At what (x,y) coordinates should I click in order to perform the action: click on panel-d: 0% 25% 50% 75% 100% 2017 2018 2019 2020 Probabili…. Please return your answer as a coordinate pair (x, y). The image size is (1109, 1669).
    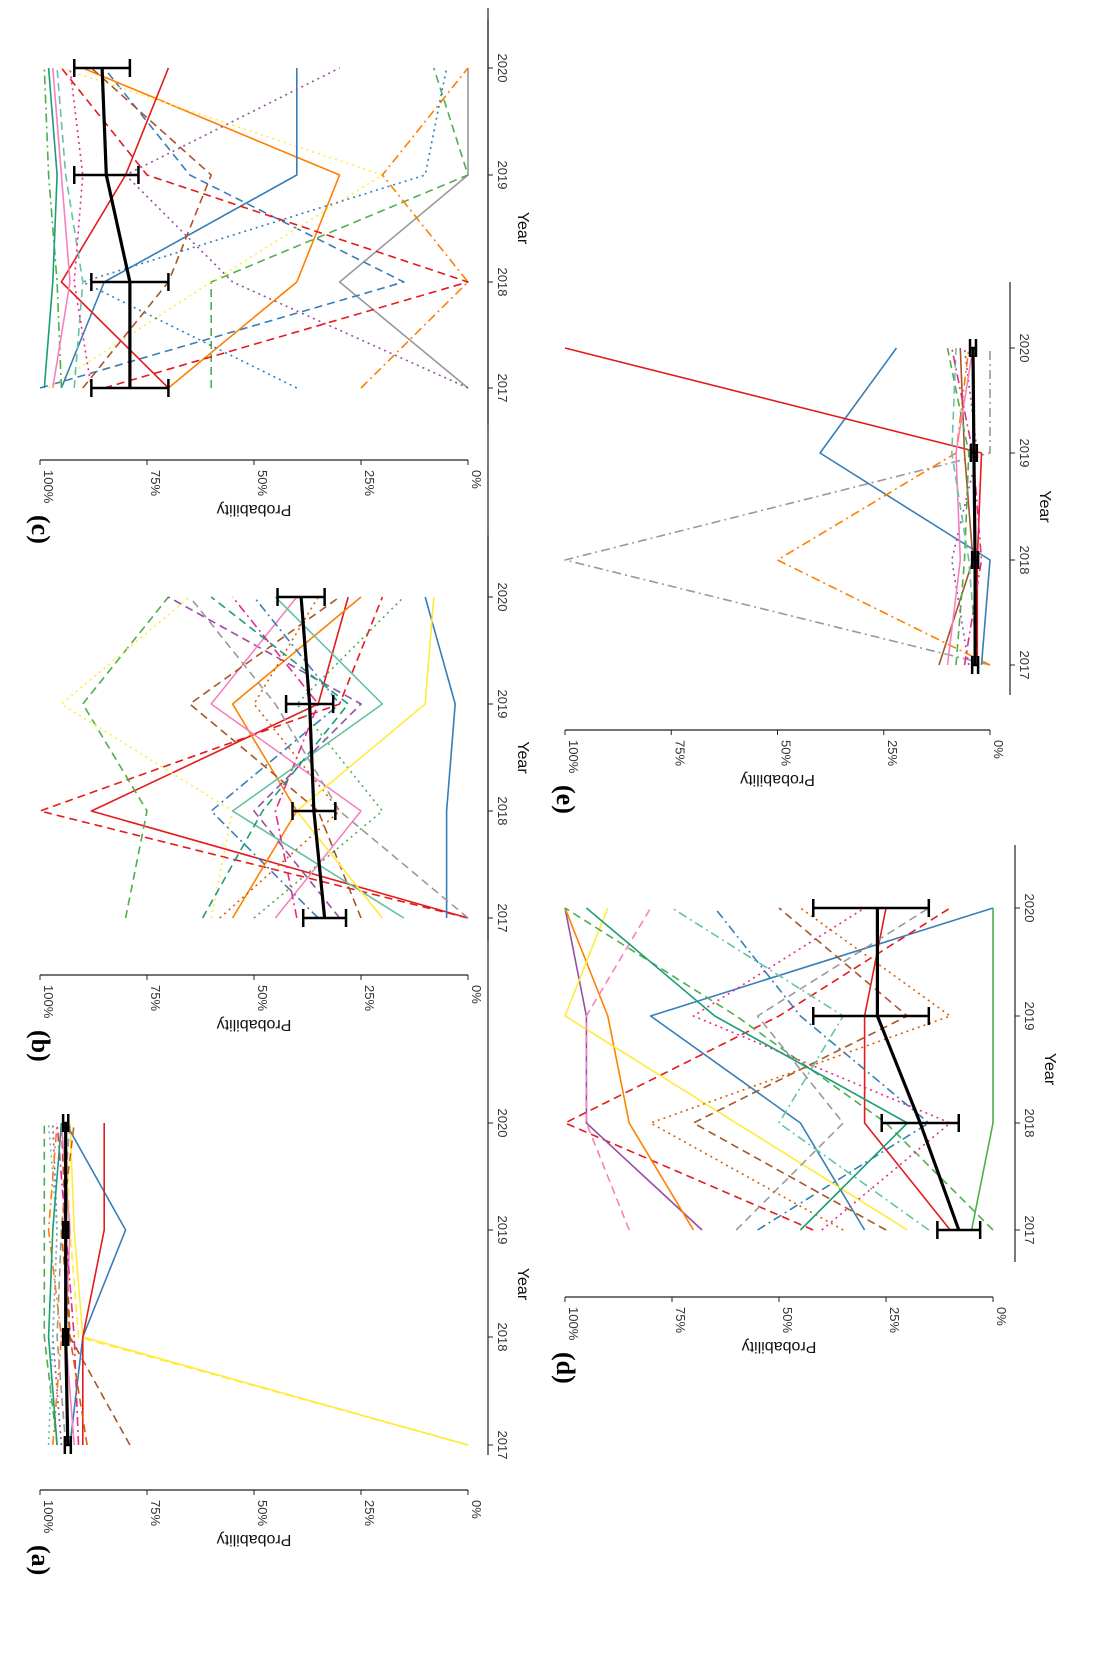
    Looking at the image, I should click on (804, 1114).